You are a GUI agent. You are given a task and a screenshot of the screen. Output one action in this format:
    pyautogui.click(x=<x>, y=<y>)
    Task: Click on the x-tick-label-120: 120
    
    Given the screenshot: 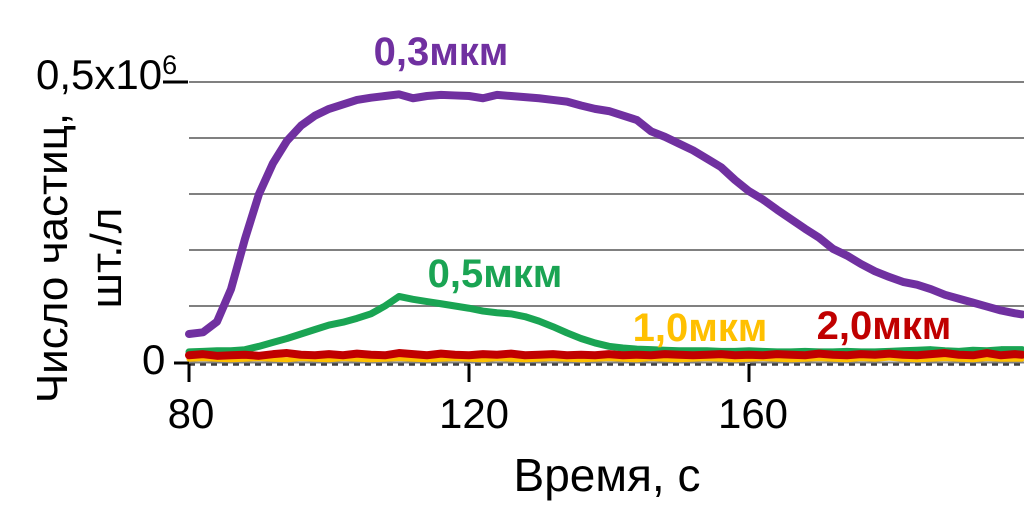 What is the action you would take?
    pyautogui.click(x=474, y=413)
    